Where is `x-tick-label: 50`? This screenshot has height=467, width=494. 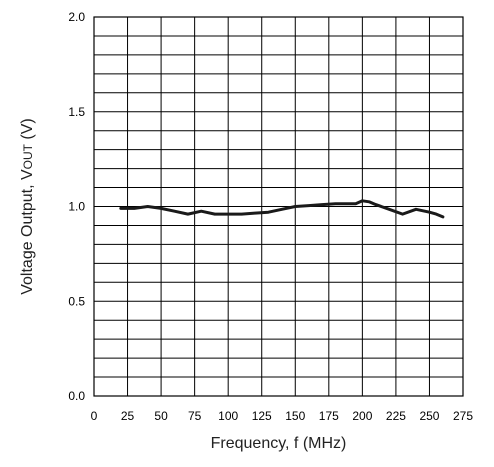
x-tick-label: 50 is located at coordinates (161, 416).